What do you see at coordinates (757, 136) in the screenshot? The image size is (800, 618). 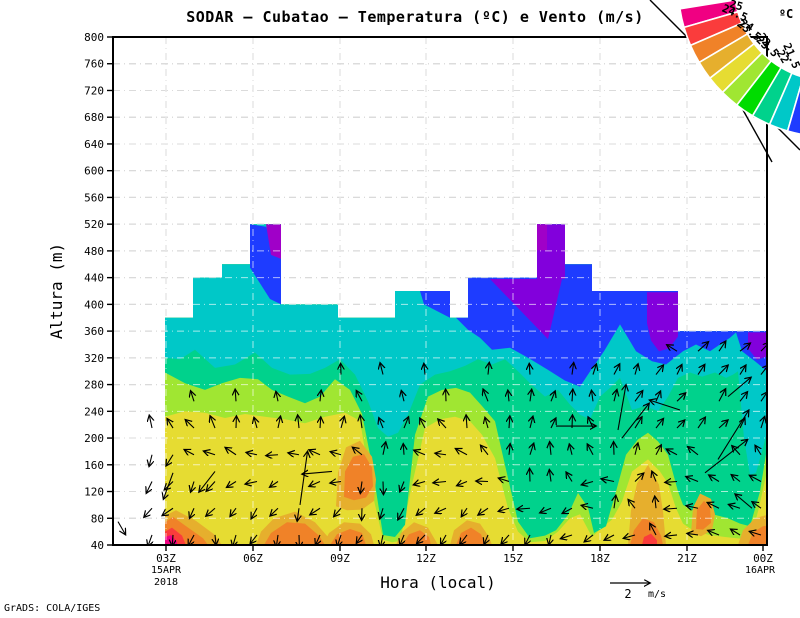 I see `legend-radial-line` at bounding box center [757, 136].